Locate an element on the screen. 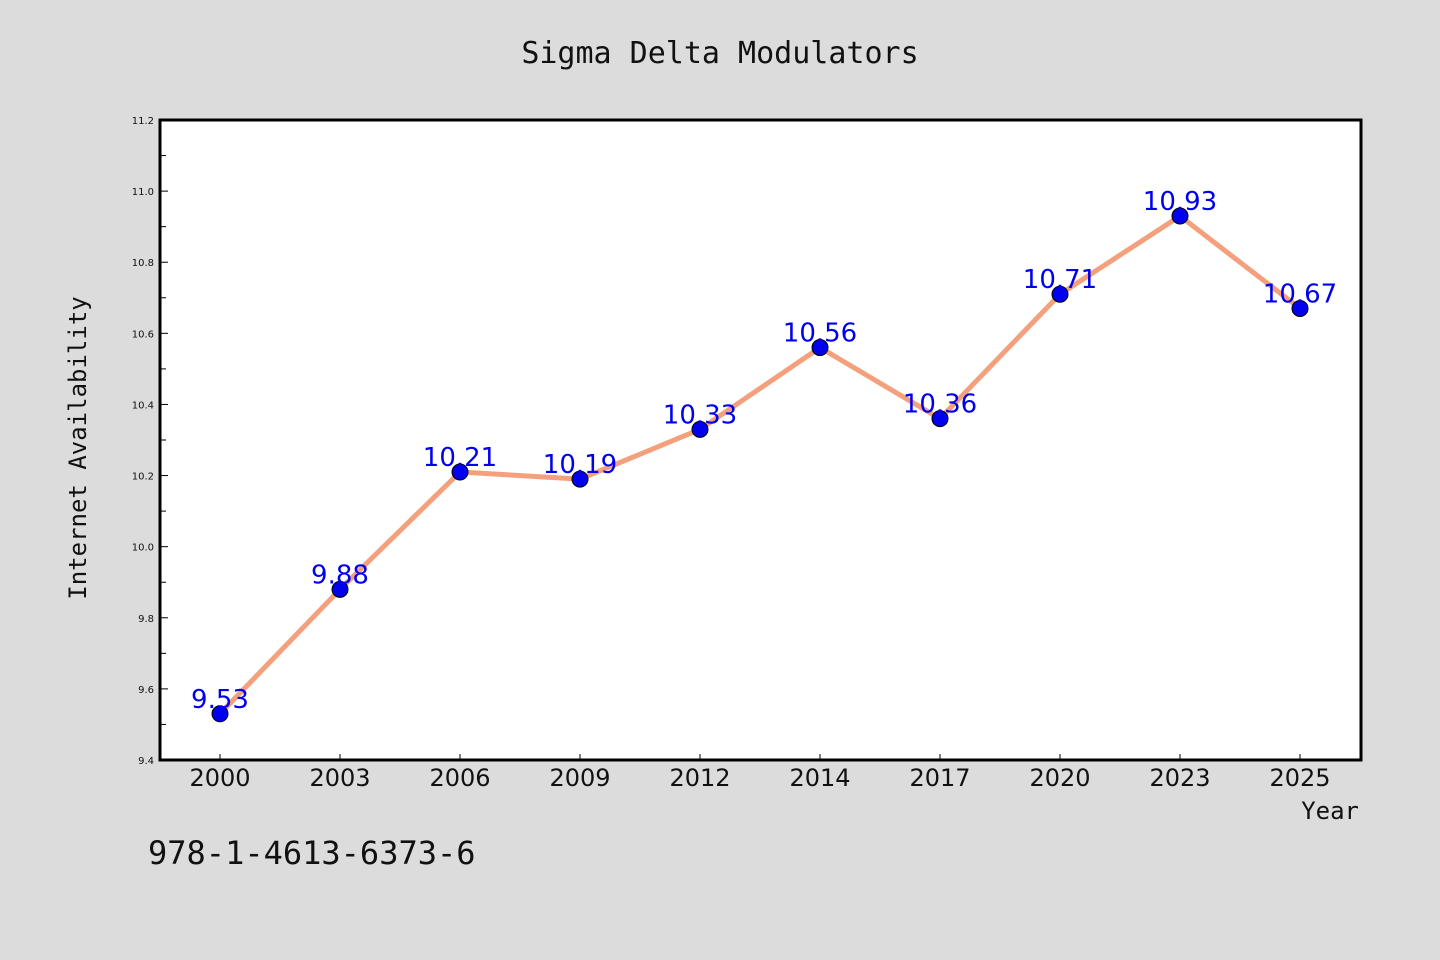 The image size is (1440, 960). y-tick-label: 10.0 is located at coordinates (143, 548).